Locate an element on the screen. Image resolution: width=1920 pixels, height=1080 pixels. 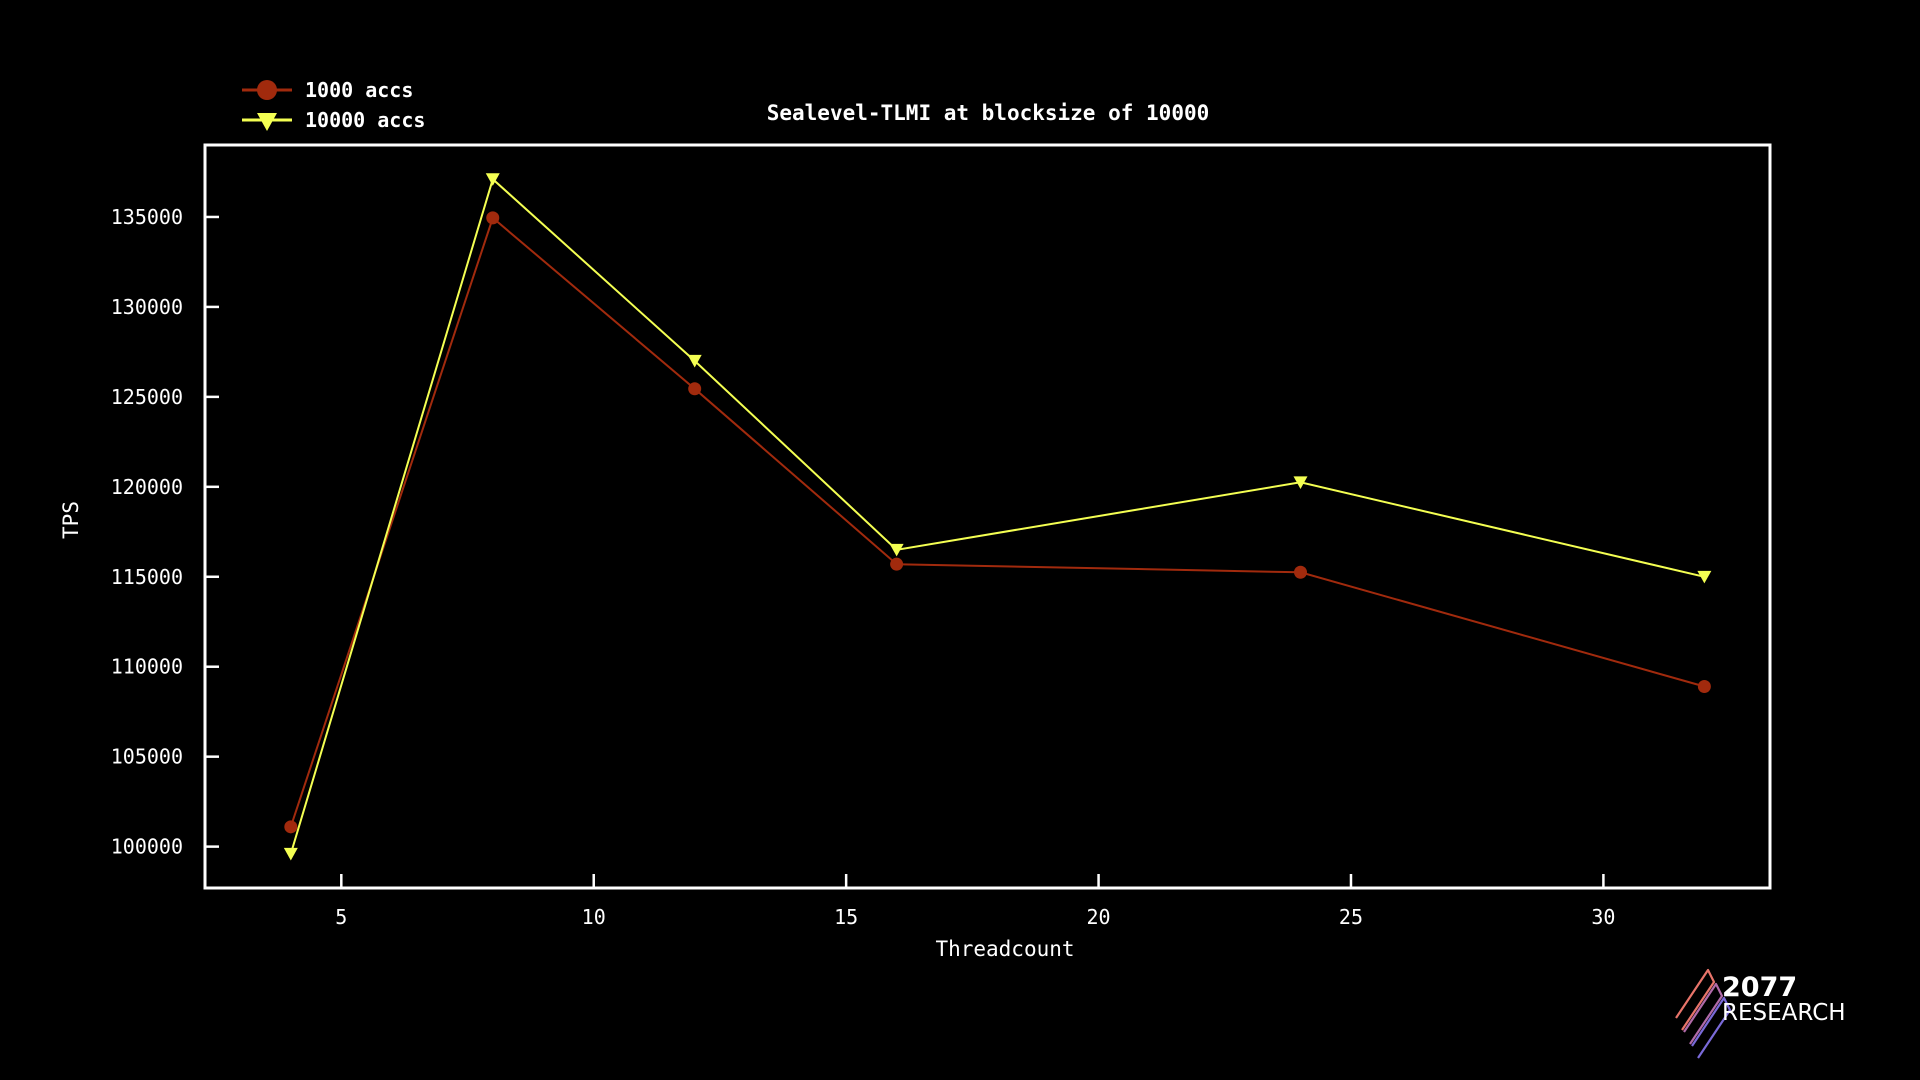
legend-marker-triangle-icon is located at coordinates (267, 122).